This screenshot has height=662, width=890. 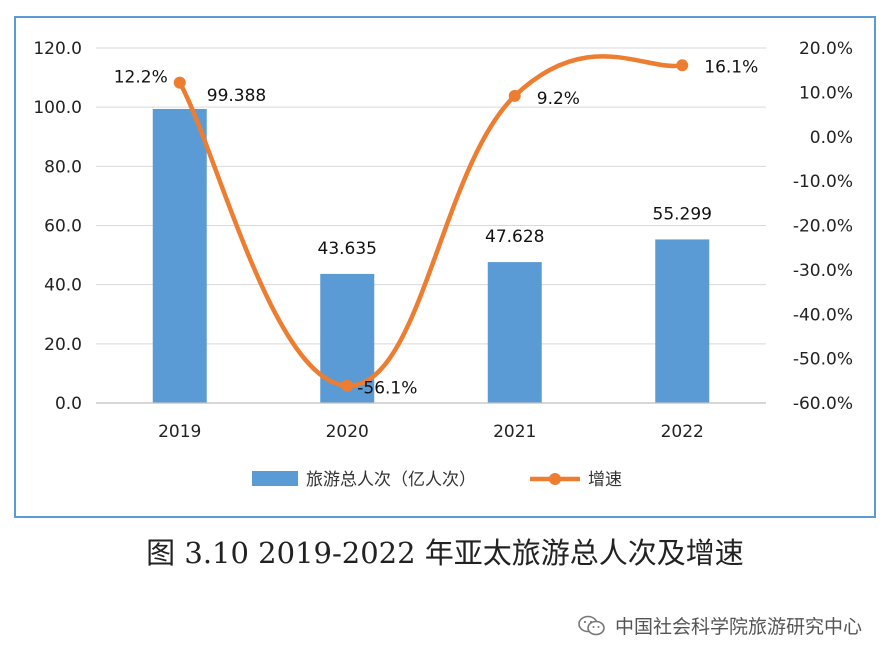 I want to click on bar-value-label: 55.299, so click(x=682, y=214).